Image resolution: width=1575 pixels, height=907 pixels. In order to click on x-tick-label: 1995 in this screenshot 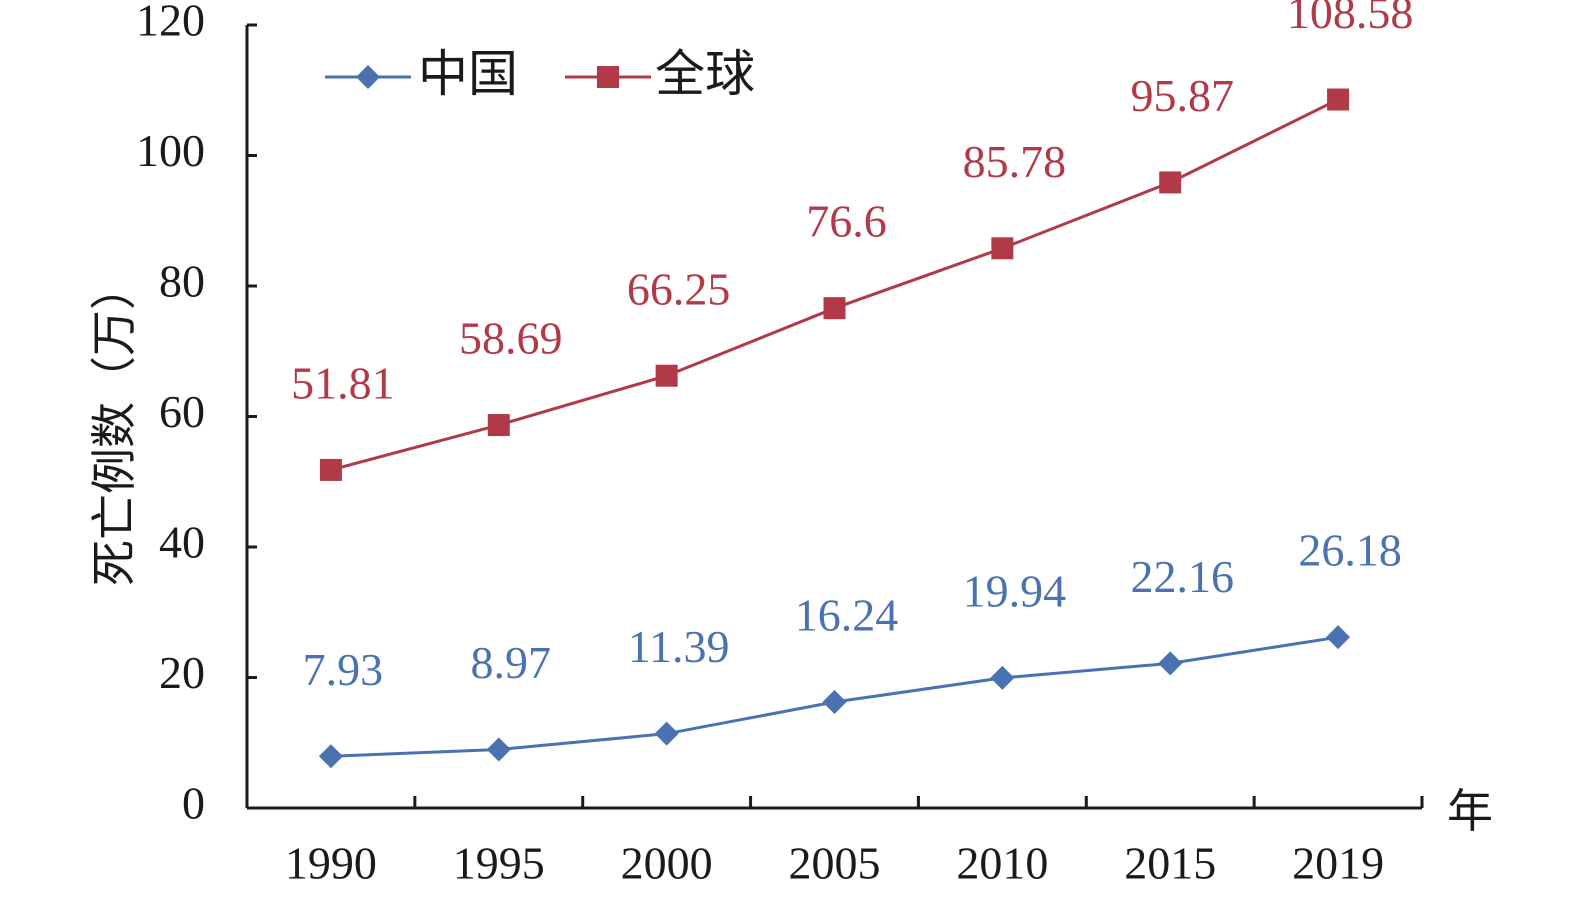, I will do `click(499, 863)`.